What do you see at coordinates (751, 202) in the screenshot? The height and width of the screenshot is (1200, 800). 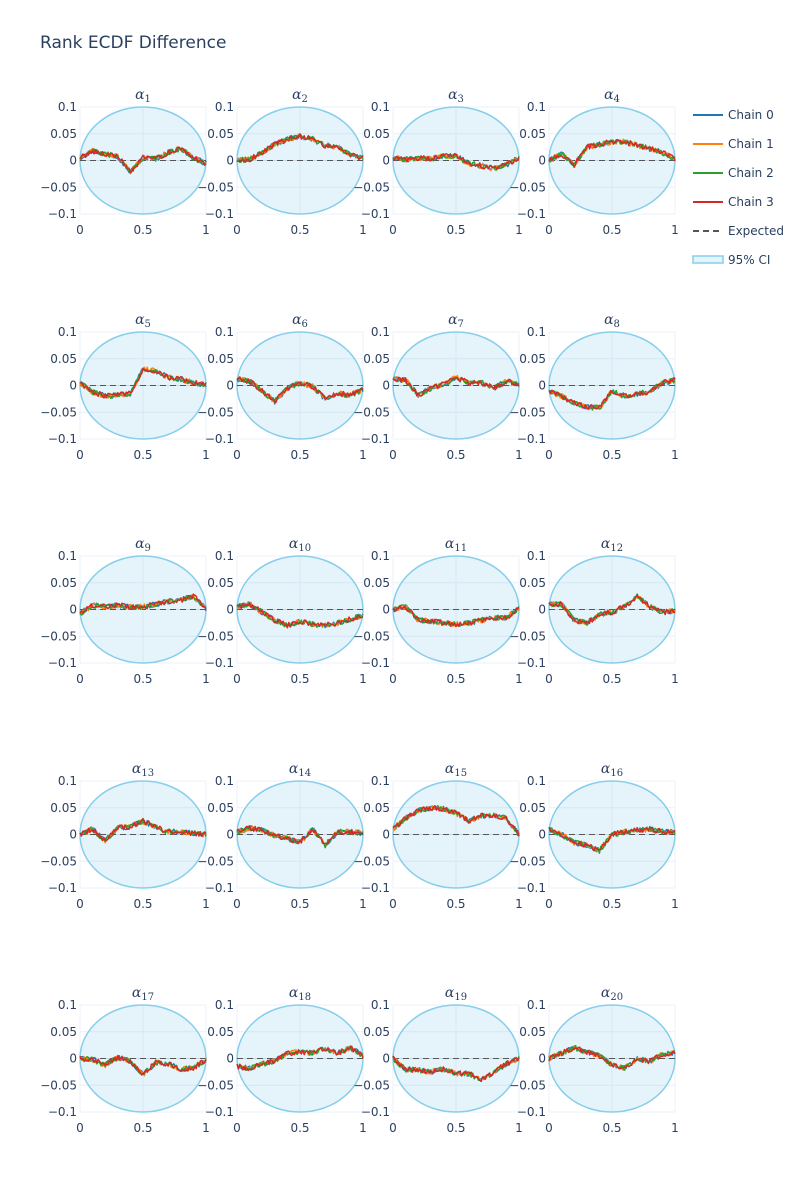 I see `legend-label: Chain 3` at bounding box center [751, 202].